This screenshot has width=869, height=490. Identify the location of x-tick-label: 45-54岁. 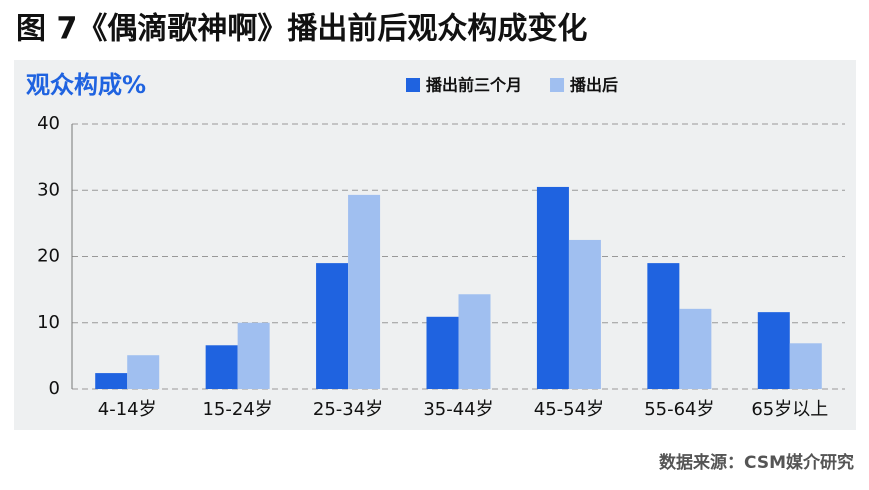
(569, 409).